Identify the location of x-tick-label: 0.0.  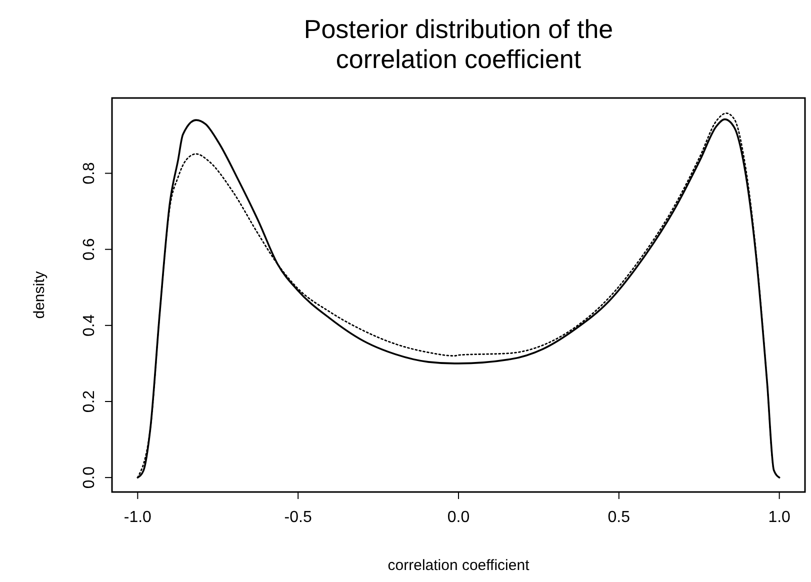
(458, 517).